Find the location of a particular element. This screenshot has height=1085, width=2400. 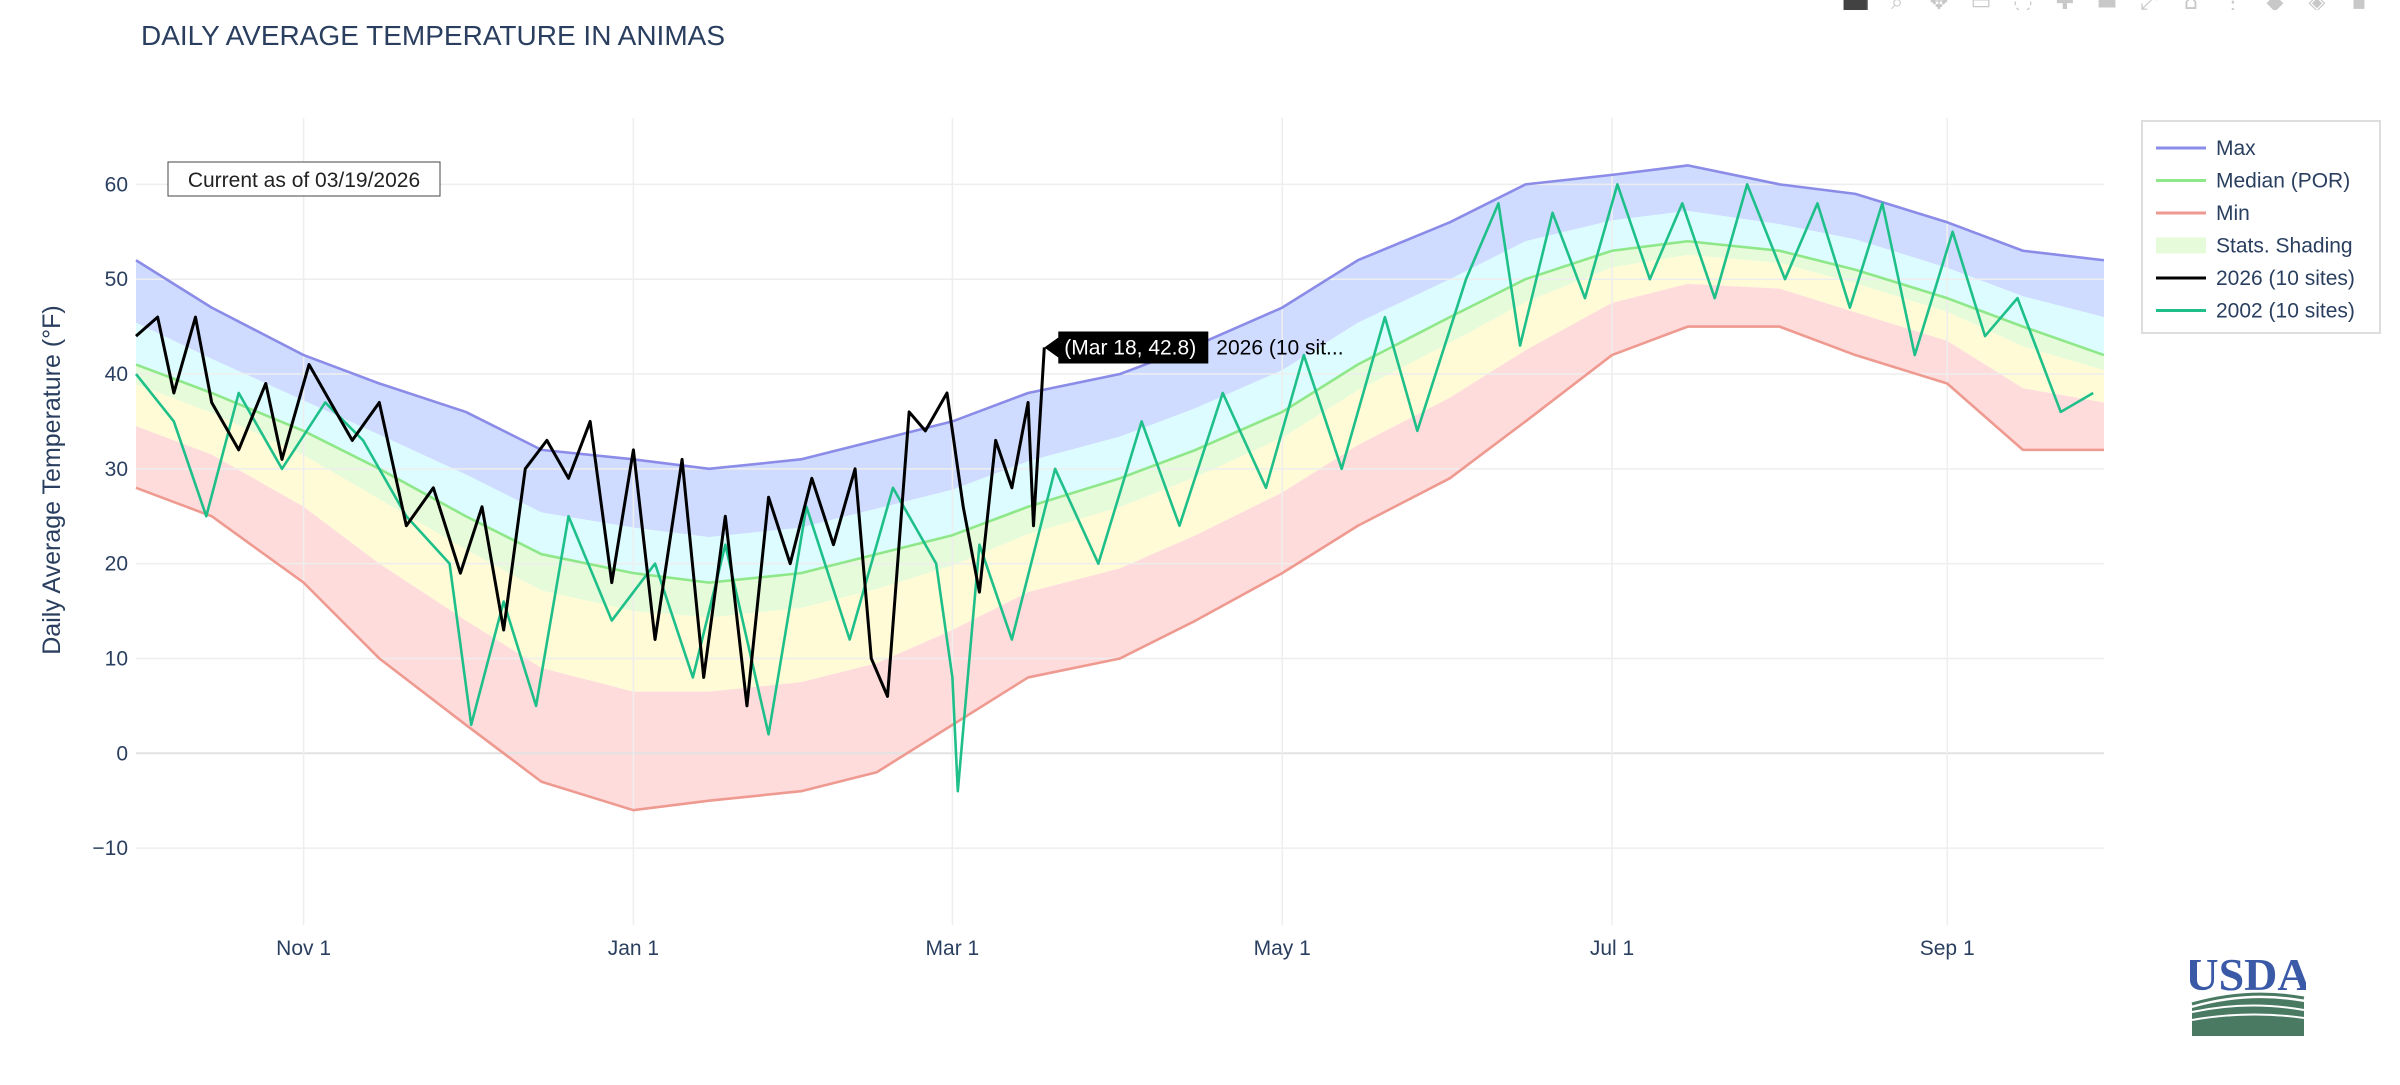

select-icon: ▭ is located at coordinates (1981, 5).